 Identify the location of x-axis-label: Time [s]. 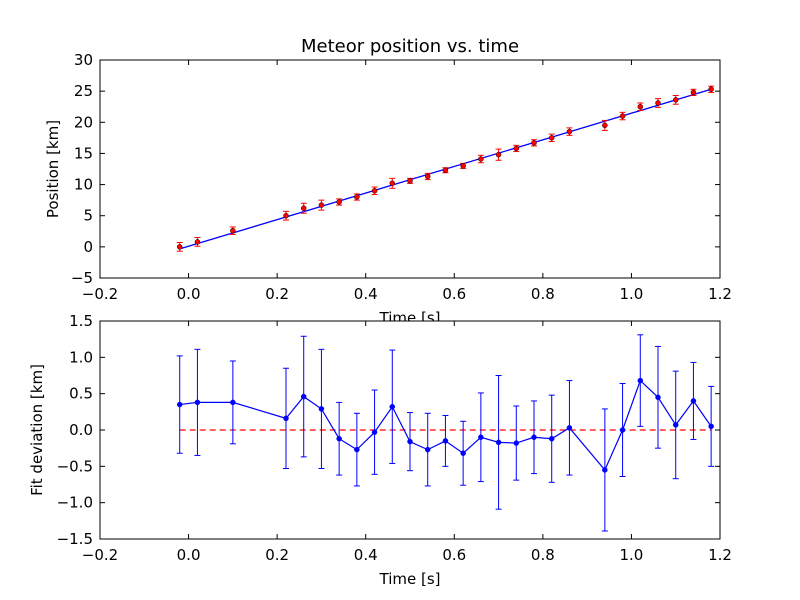
(410, 579).